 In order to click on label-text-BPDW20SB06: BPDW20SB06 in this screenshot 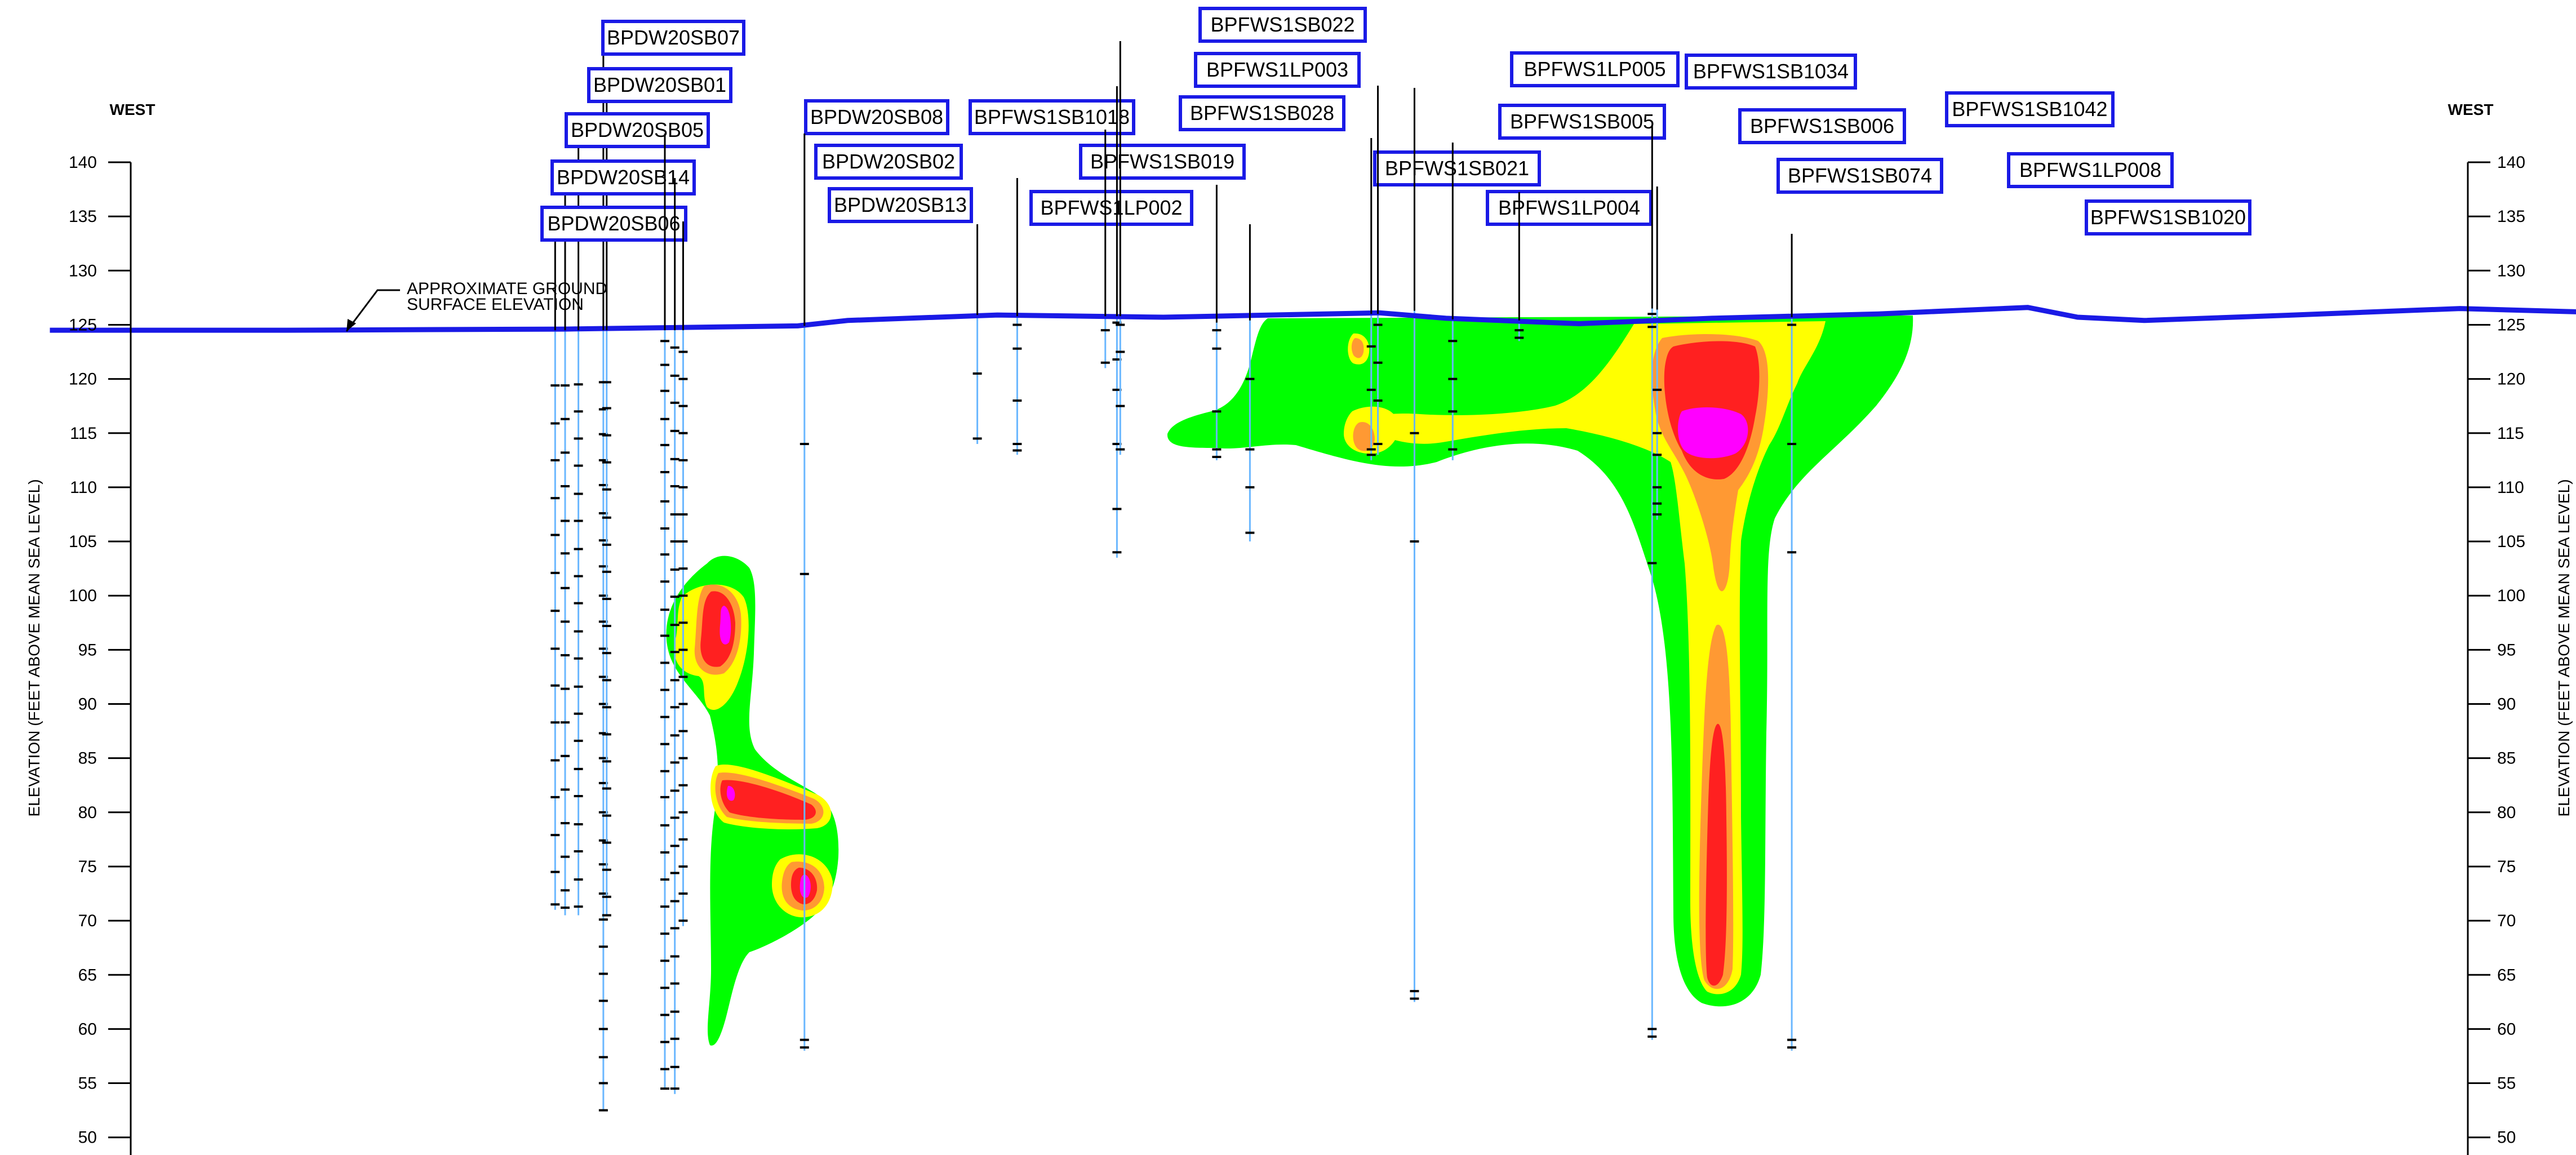, I will do `click(613, 223)`.